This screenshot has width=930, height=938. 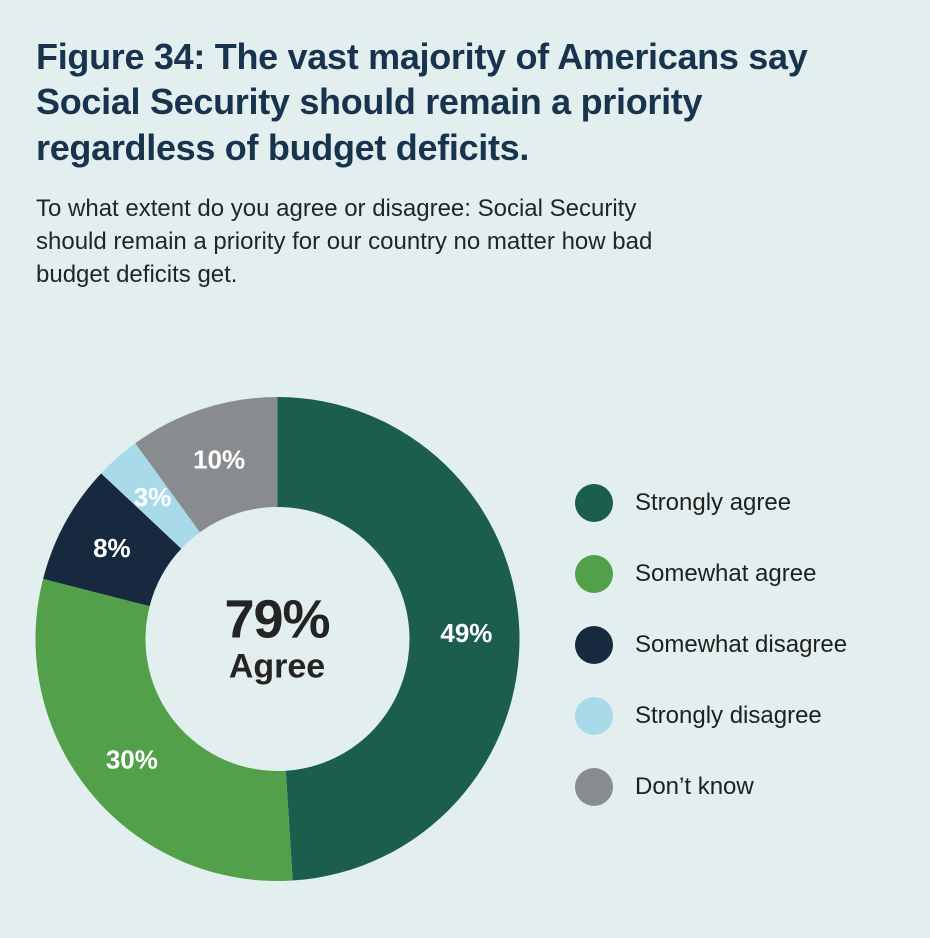 I want to click on legend-item-4: Strongly disagree, so click(x=711, y=716).